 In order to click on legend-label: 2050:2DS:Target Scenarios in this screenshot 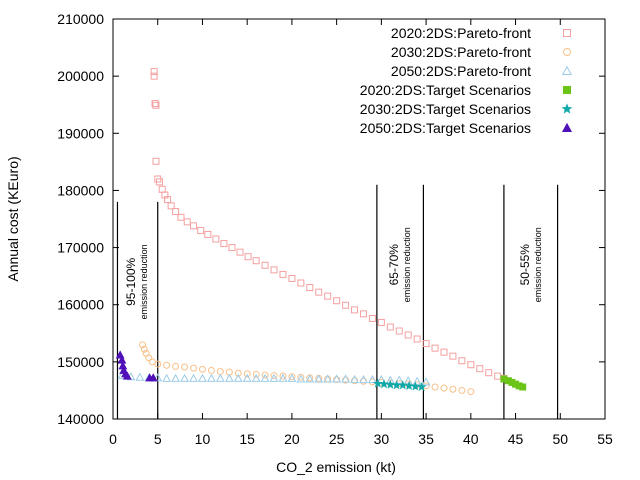, I will do `click(445, 128)`.